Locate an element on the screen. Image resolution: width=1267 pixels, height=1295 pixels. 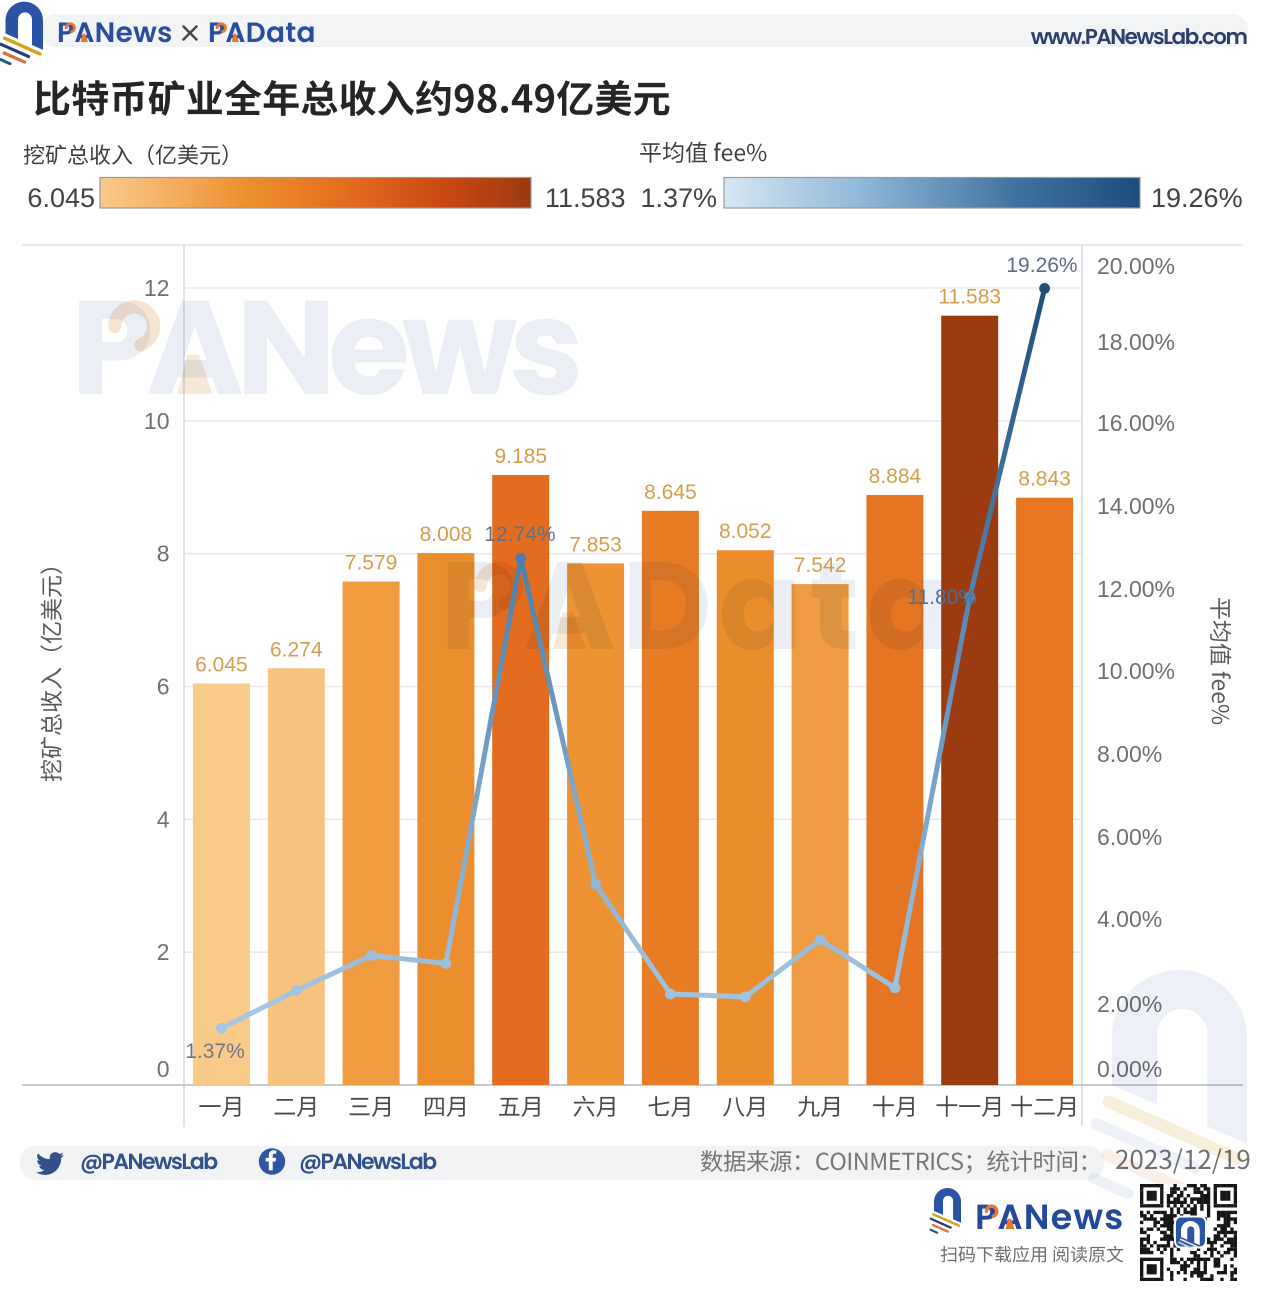
svg-text: 12 is located at coordinates (157, 288).